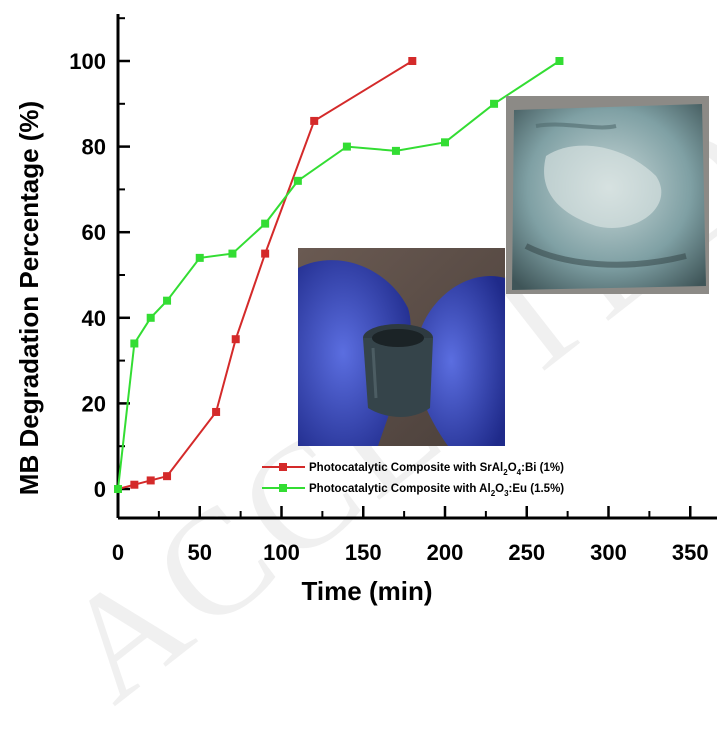  Describe the element at coordinates (690, 552) in the screenshot. I see `x-tick-label: 350` at that location.